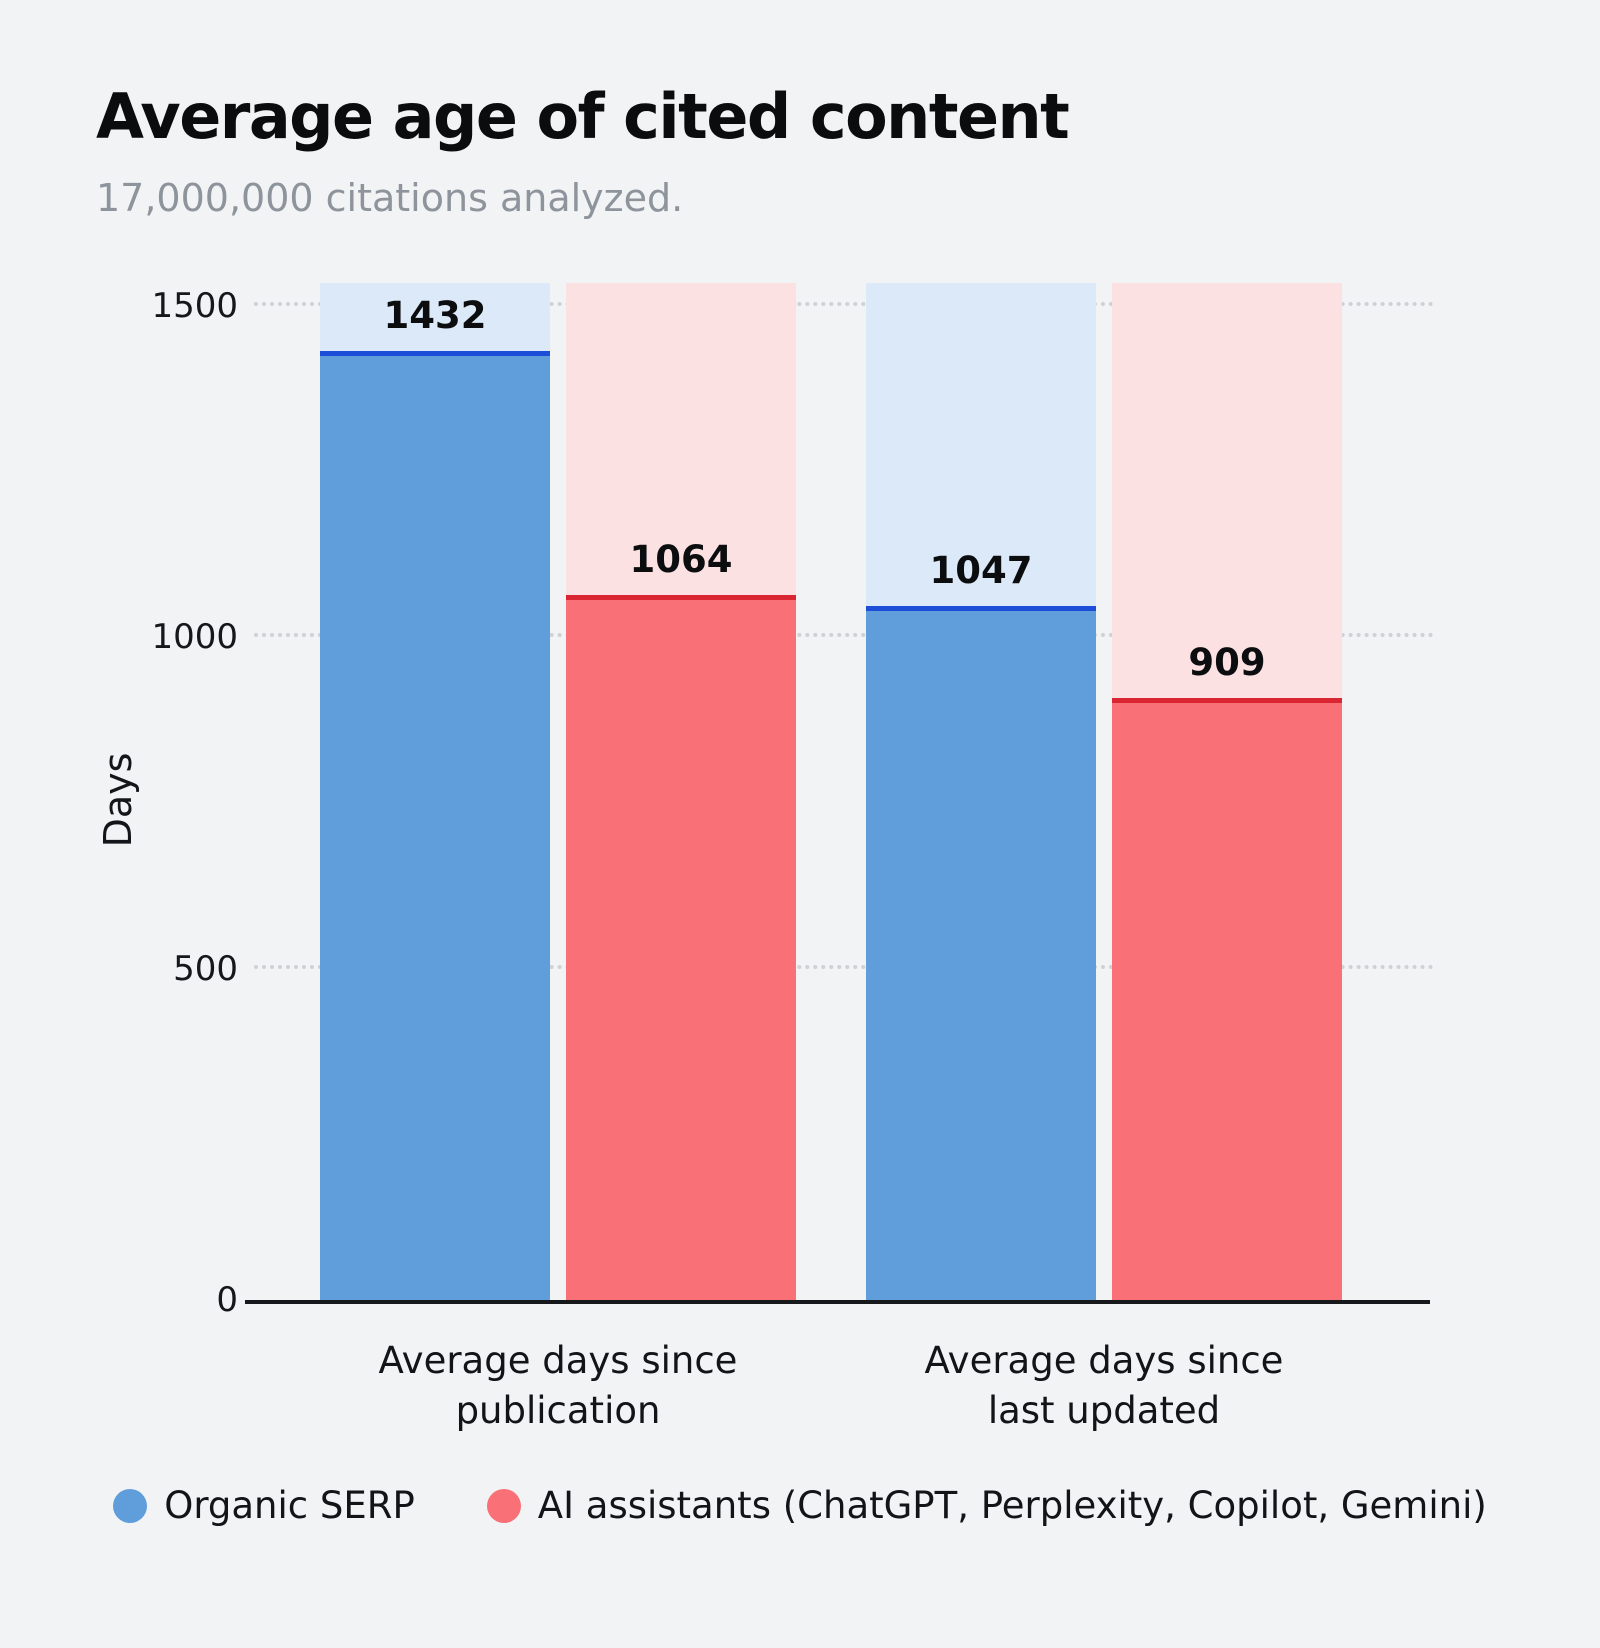 The width and height of the screenshot is (1600, 1648). What do you see at coordinates (435, 316) in the screenshot?
I see `bar-value-label: 1432` at bounding box center [435, 316].